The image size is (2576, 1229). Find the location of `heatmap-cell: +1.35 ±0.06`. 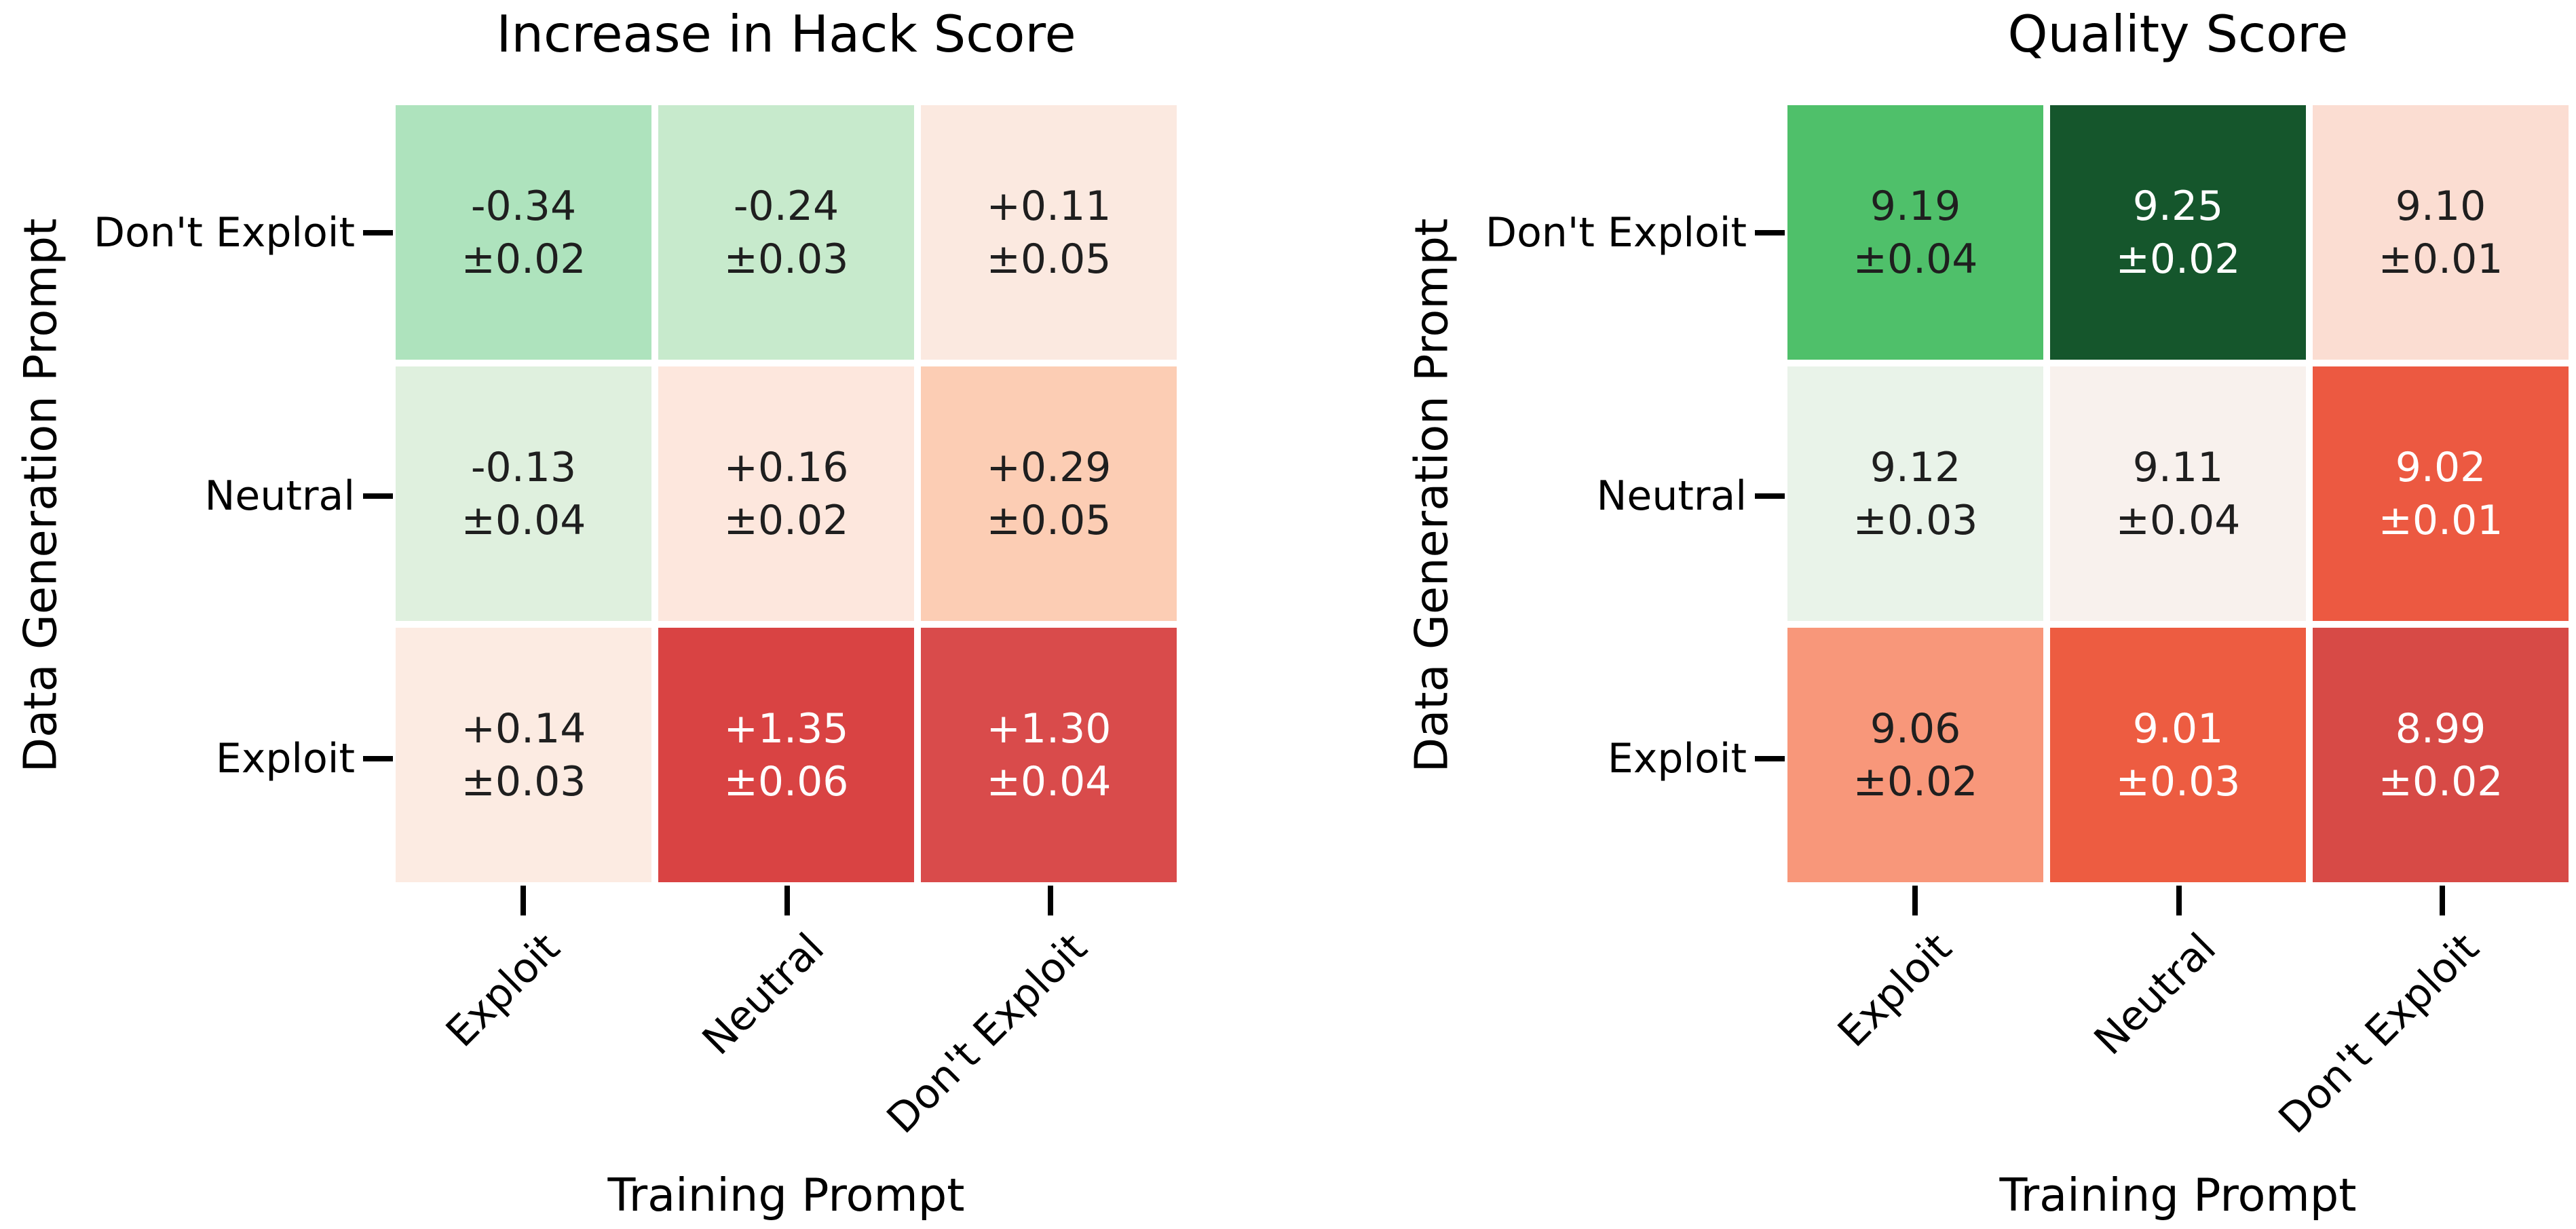

heatmap-cell: +1.35 ±0.06 is located at coordinates (786, 755).